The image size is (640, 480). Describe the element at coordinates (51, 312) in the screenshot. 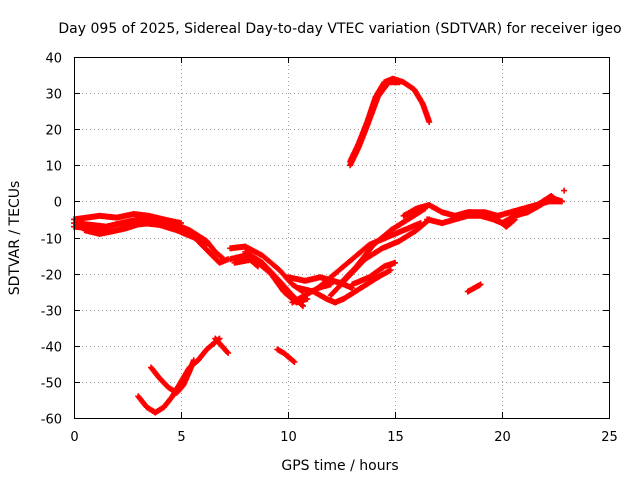

I see `y-tick-label: -30` at that location.